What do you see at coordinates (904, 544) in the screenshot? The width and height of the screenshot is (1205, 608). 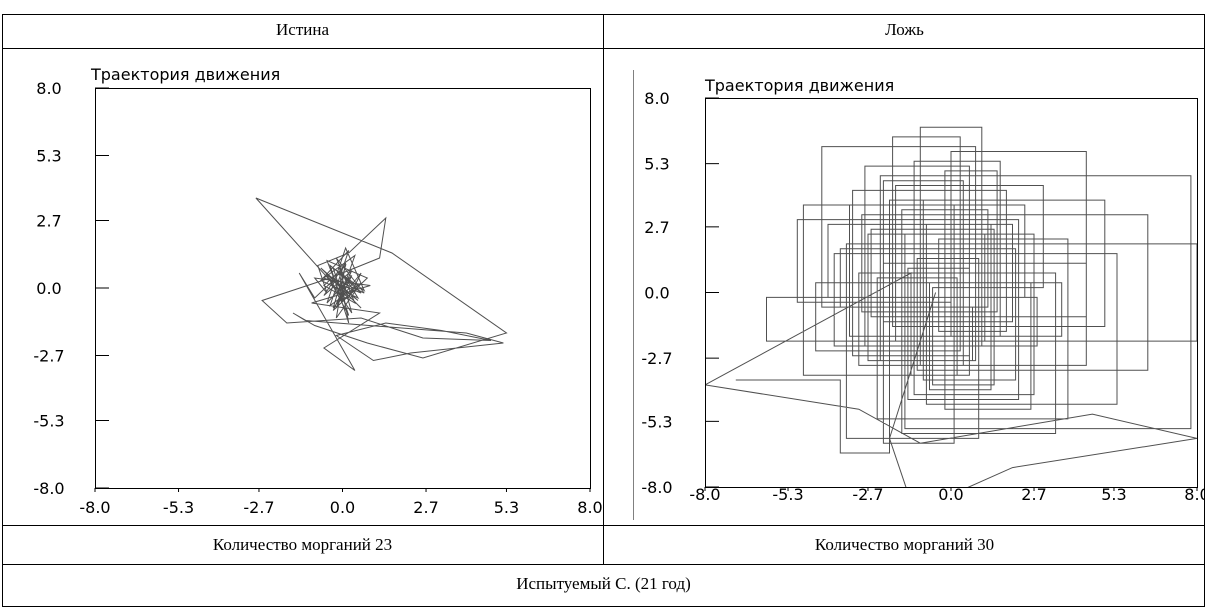 I see `blink-count-false: Количество морганий 30` at bounding box center [904, 544].